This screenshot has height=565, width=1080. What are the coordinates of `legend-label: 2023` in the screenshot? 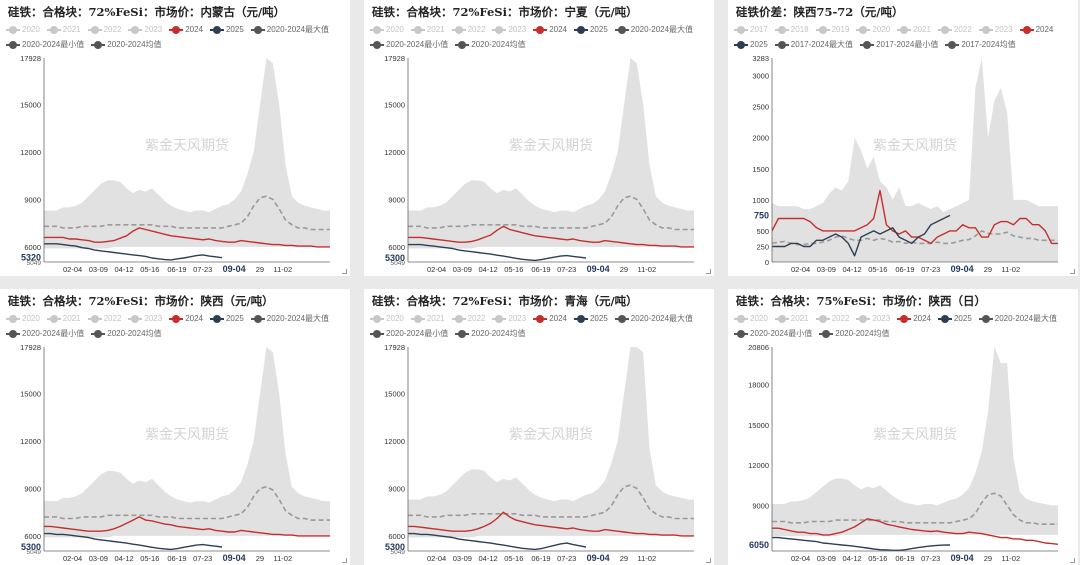 It's located at (517, 29).